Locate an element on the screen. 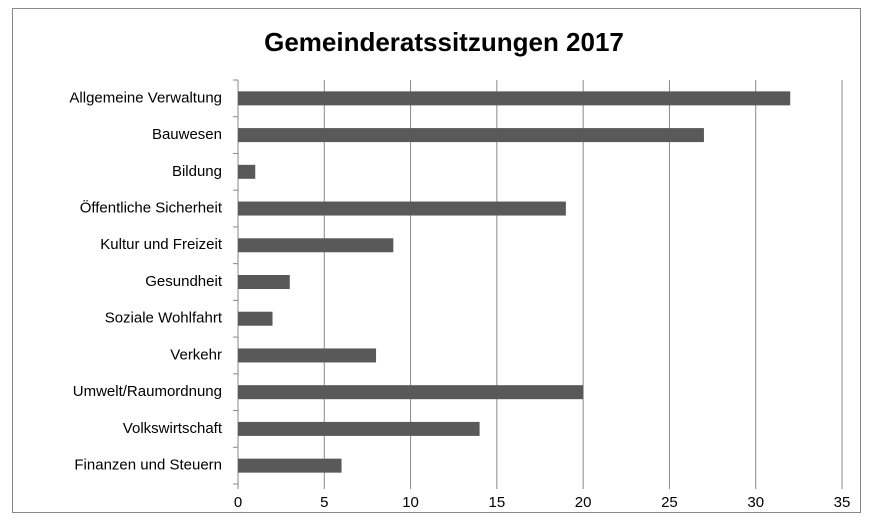 The image size is (875, 529). y-tick-label: Kultur und Freizeit is located at coordinates (161, 244).